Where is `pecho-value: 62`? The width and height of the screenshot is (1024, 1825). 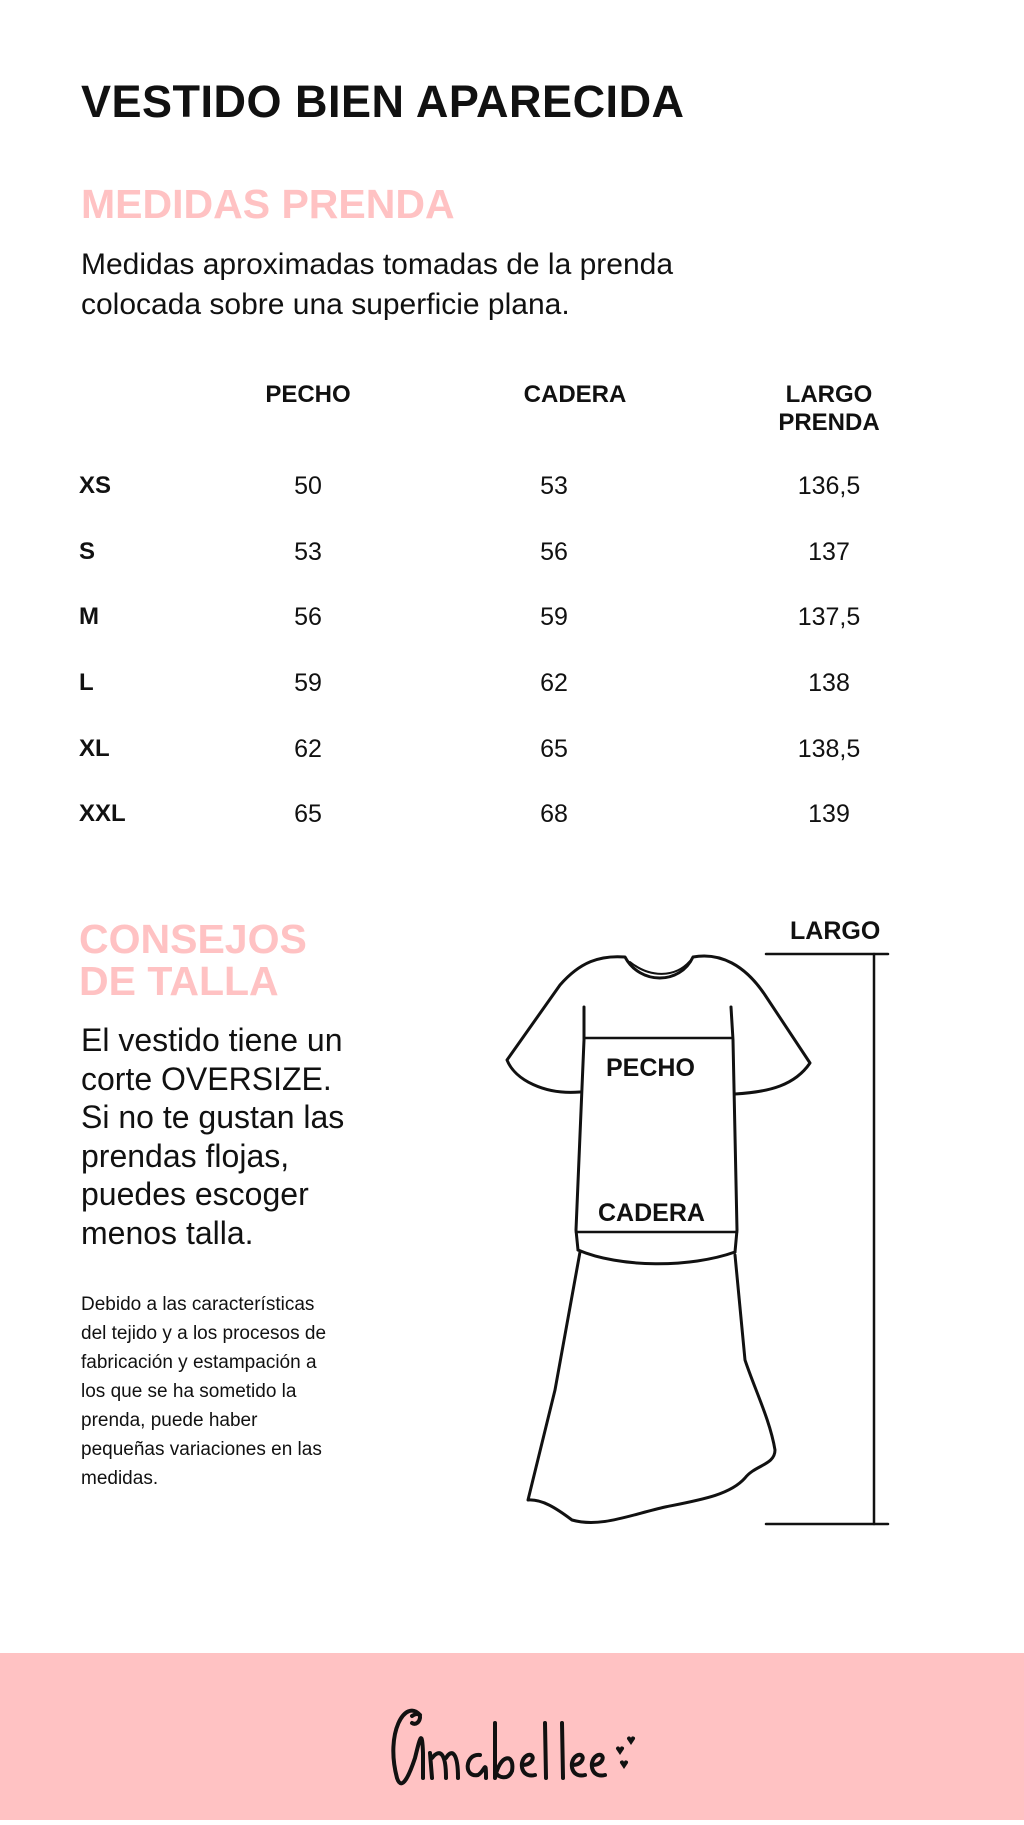 pecho-value: 62 is located at coordinates (308, 749).